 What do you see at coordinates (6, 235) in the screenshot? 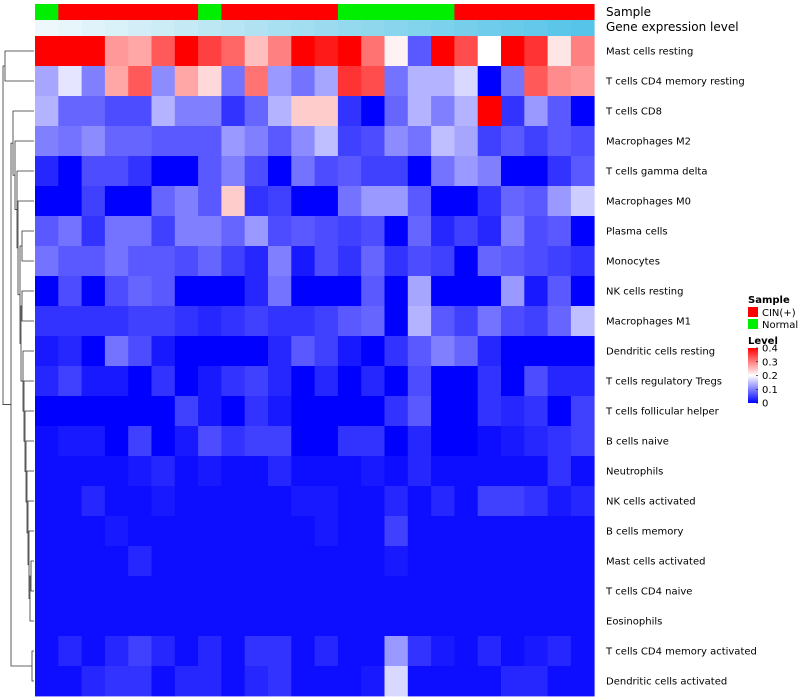
I see `dendrogram-branch` at bounding box center [6, 235].